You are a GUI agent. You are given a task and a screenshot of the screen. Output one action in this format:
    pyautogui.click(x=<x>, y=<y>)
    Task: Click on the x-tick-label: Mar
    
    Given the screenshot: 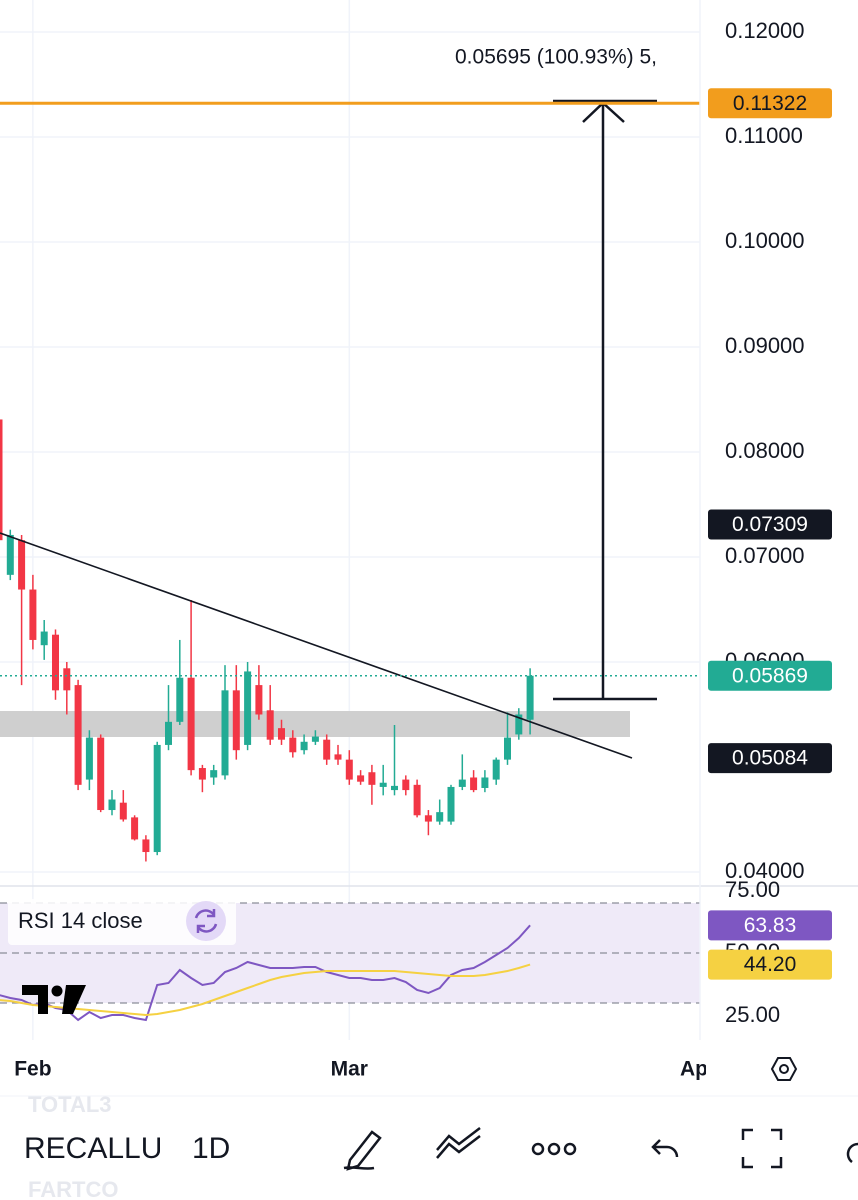 What is the action you would take?
    pyautogui.click(x=349, y=1069)
    